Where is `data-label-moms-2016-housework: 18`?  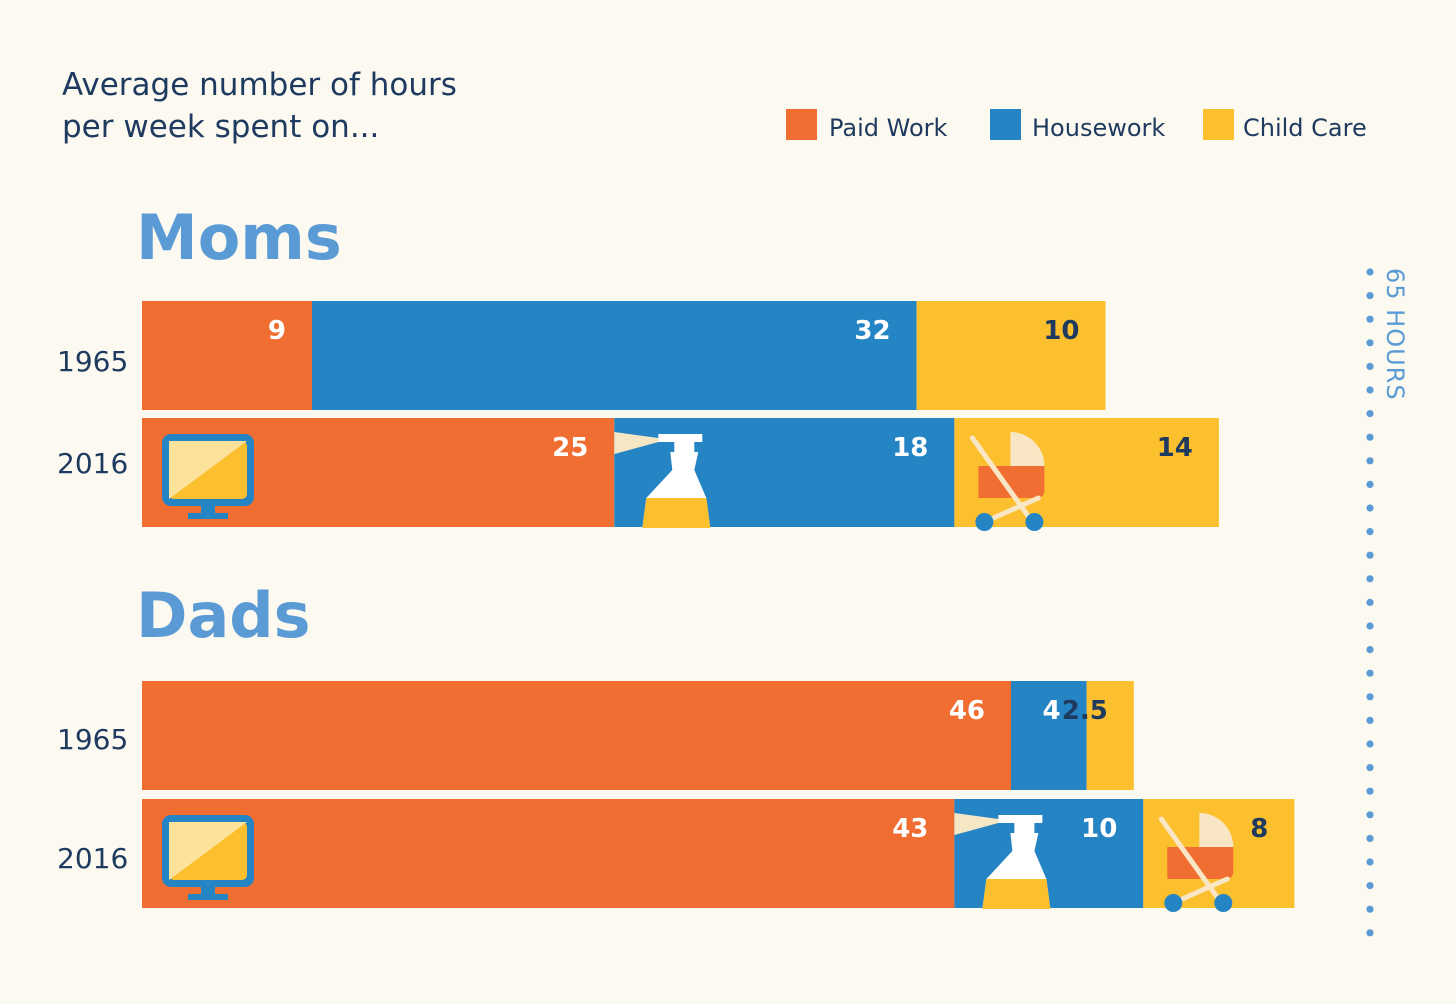 data-label-moms-2016-housework: 18 is located at coordinates (910, 448).